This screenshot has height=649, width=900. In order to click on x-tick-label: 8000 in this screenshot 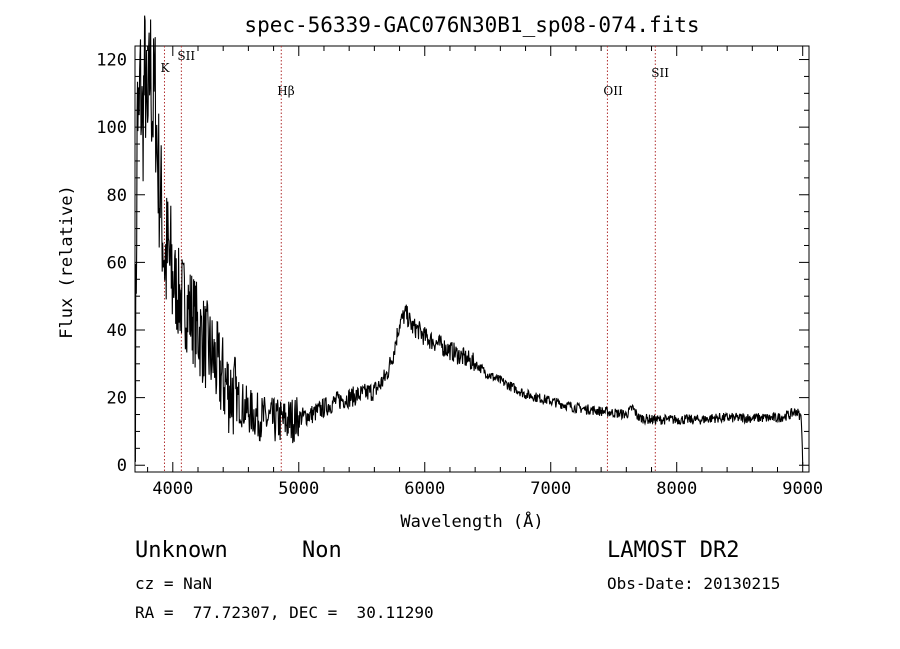, I will do `click(676, 489)`.